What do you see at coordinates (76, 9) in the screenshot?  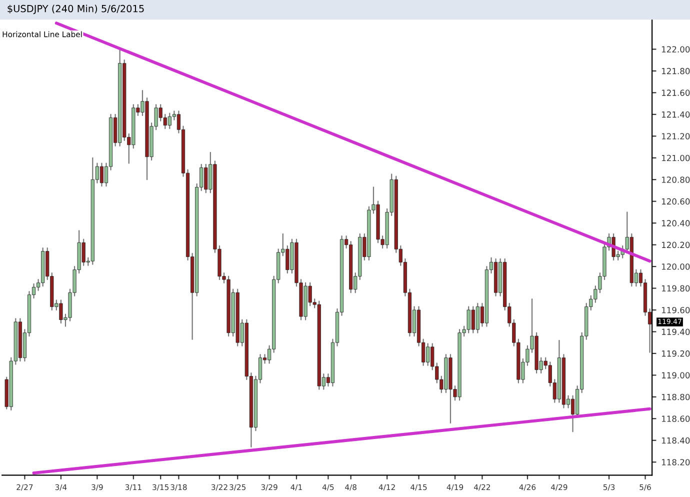 I see `chart-title: $USDJPY (240 Min) 5/6/2015` at bounding box center [76, 9].